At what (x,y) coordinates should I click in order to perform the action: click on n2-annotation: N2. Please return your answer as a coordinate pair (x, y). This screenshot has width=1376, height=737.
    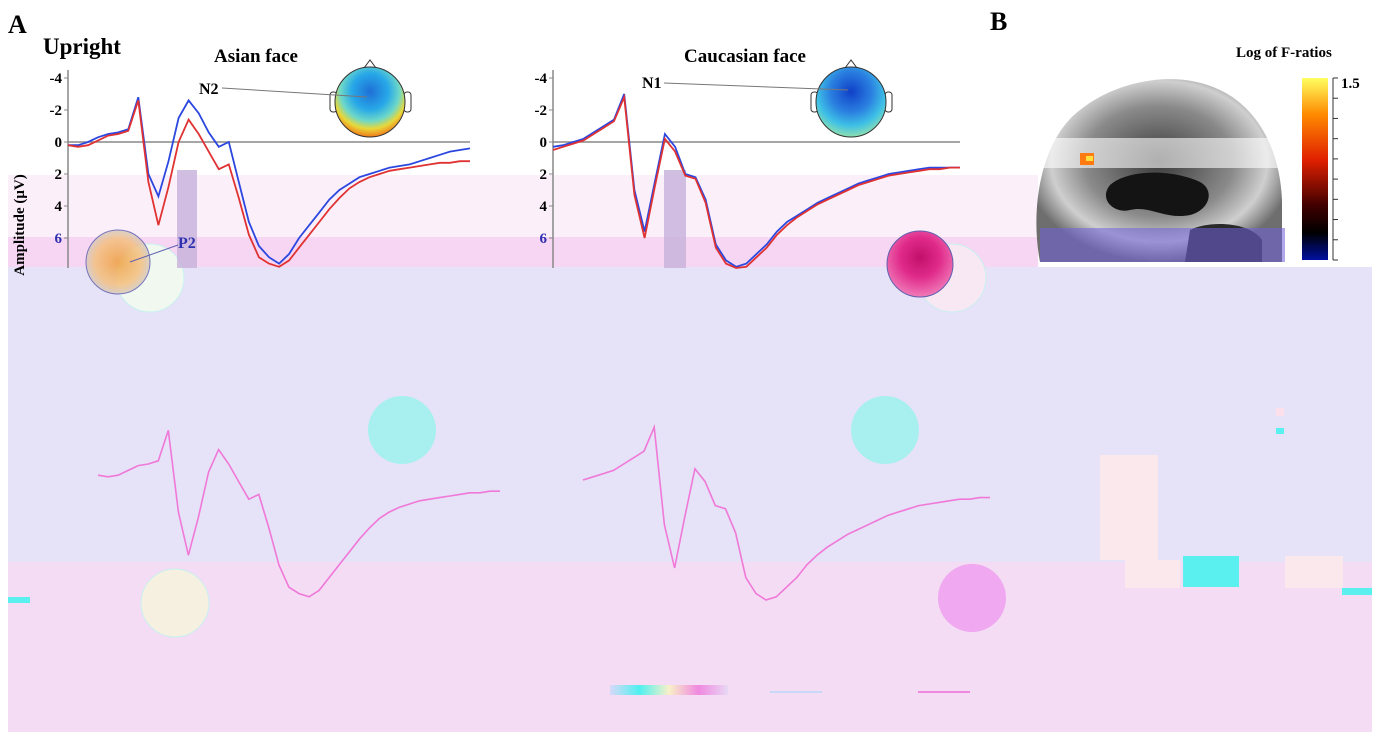
    Looking at the image, I should click on (209, 89).